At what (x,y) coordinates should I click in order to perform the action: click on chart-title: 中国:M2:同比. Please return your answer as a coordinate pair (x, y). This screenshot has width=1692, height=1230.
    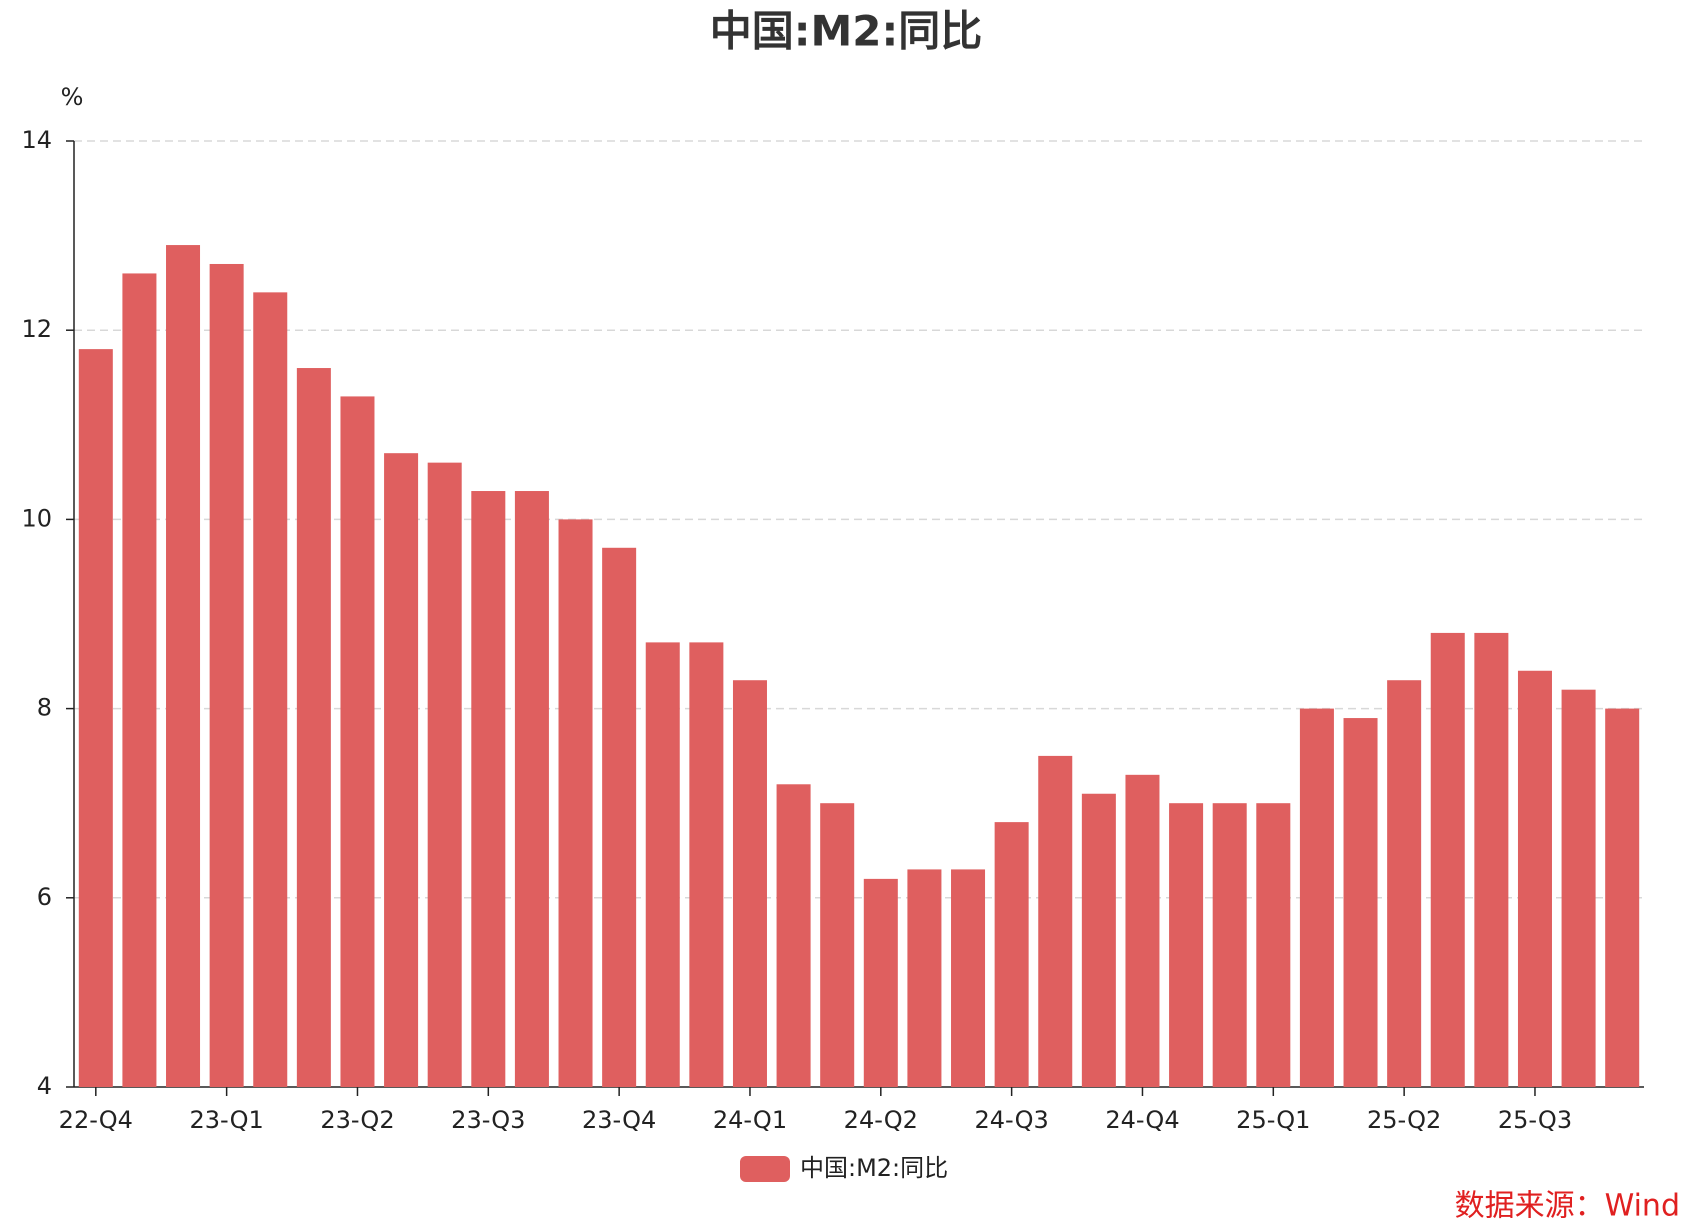
    Looking at the image, I should click on (846, 31).